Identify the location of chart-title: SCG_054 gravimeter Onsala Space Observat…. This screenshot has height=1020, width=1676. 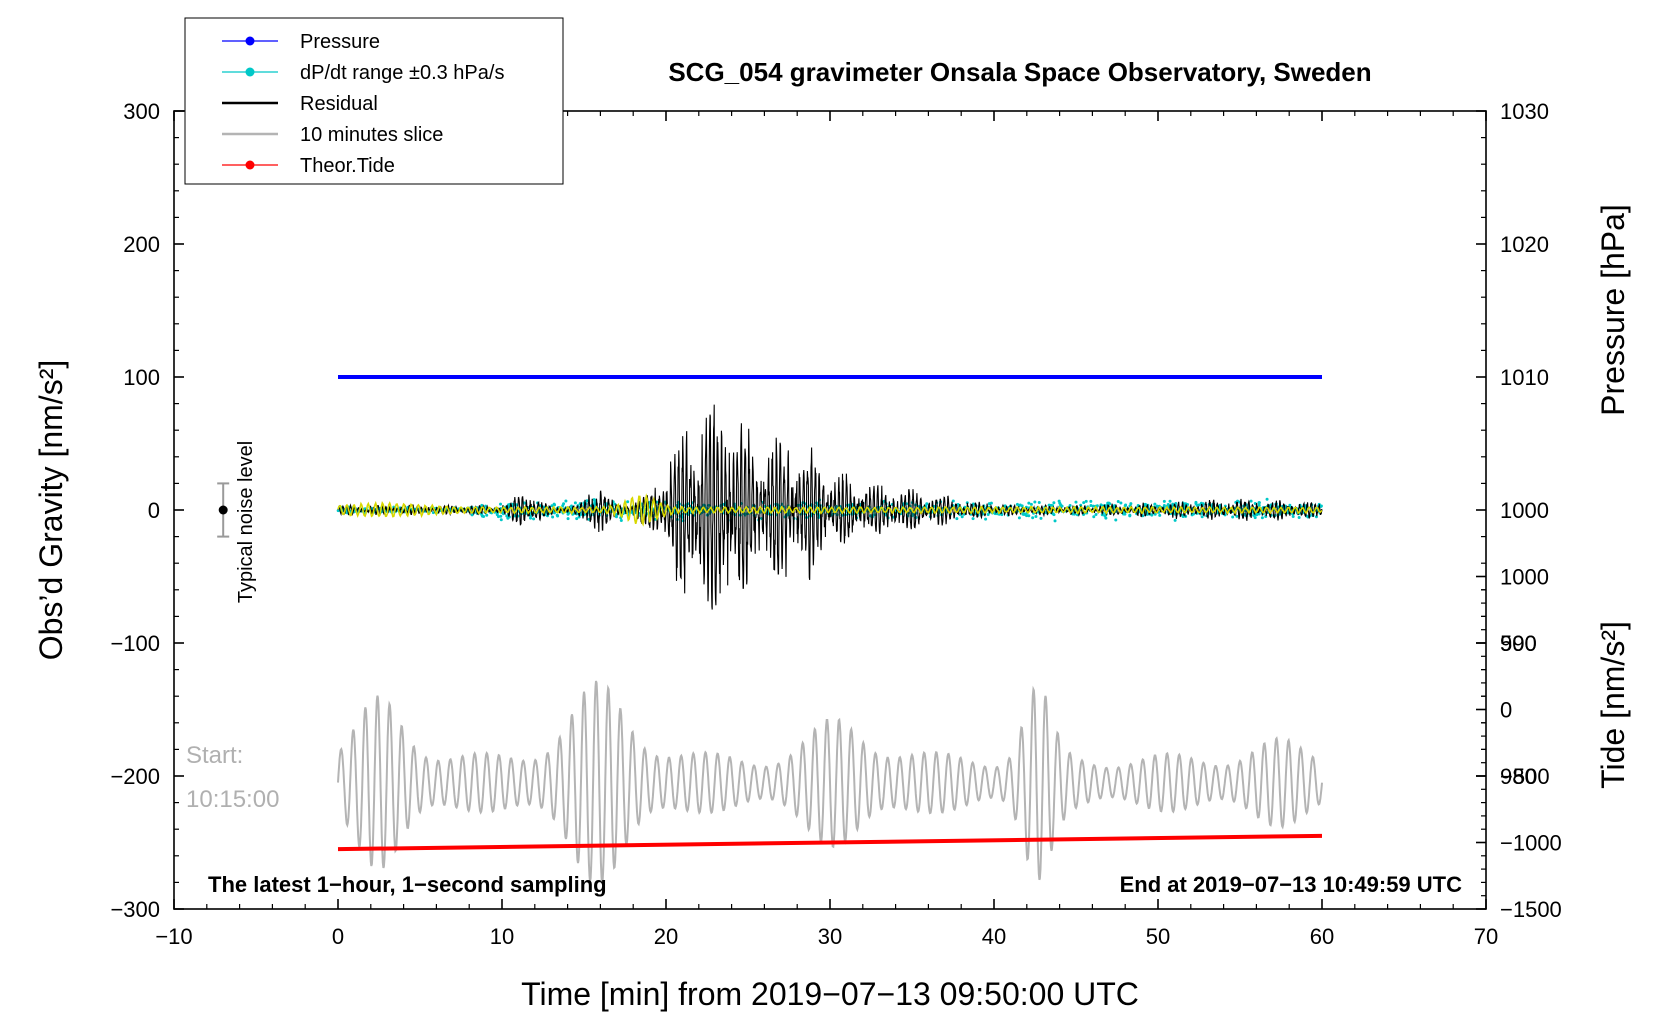
(1019, 72).